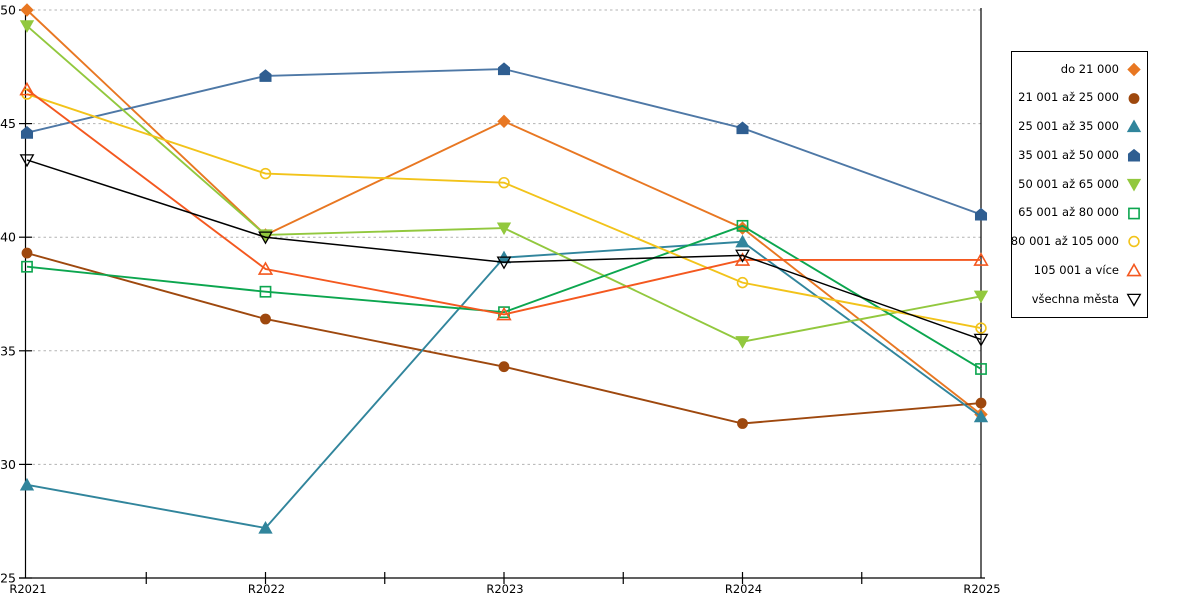 This screenshot has width=1200, height=600. Describe the element at coordinates (1075, 298) in the screenshot. I see `legend-label: všechna města` at that location.